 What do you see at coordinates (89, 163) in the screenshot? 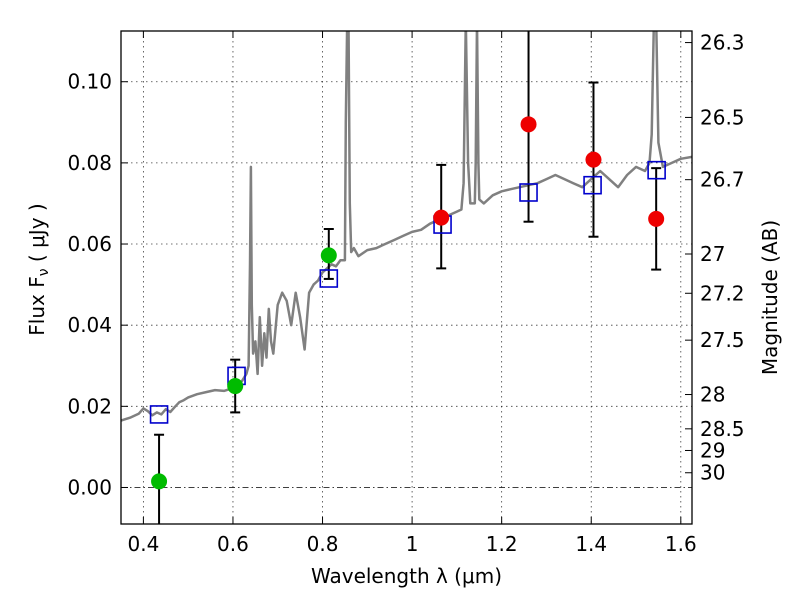
I see `y-tick-label: 0.08` at bounding box center [89, 163].